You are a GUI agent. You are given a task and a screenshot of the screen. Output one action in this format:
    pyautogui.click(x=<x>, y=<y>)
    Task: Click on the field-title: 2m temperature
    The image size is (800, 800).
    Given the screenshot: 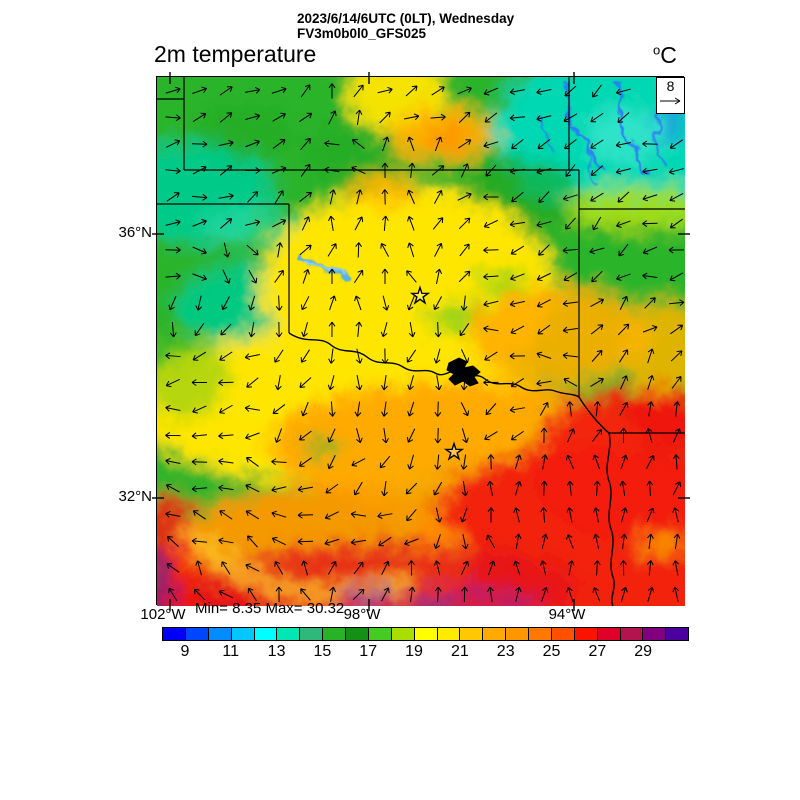 What is the action you would take?
    pyautogui.click(x=235, y=54)
    